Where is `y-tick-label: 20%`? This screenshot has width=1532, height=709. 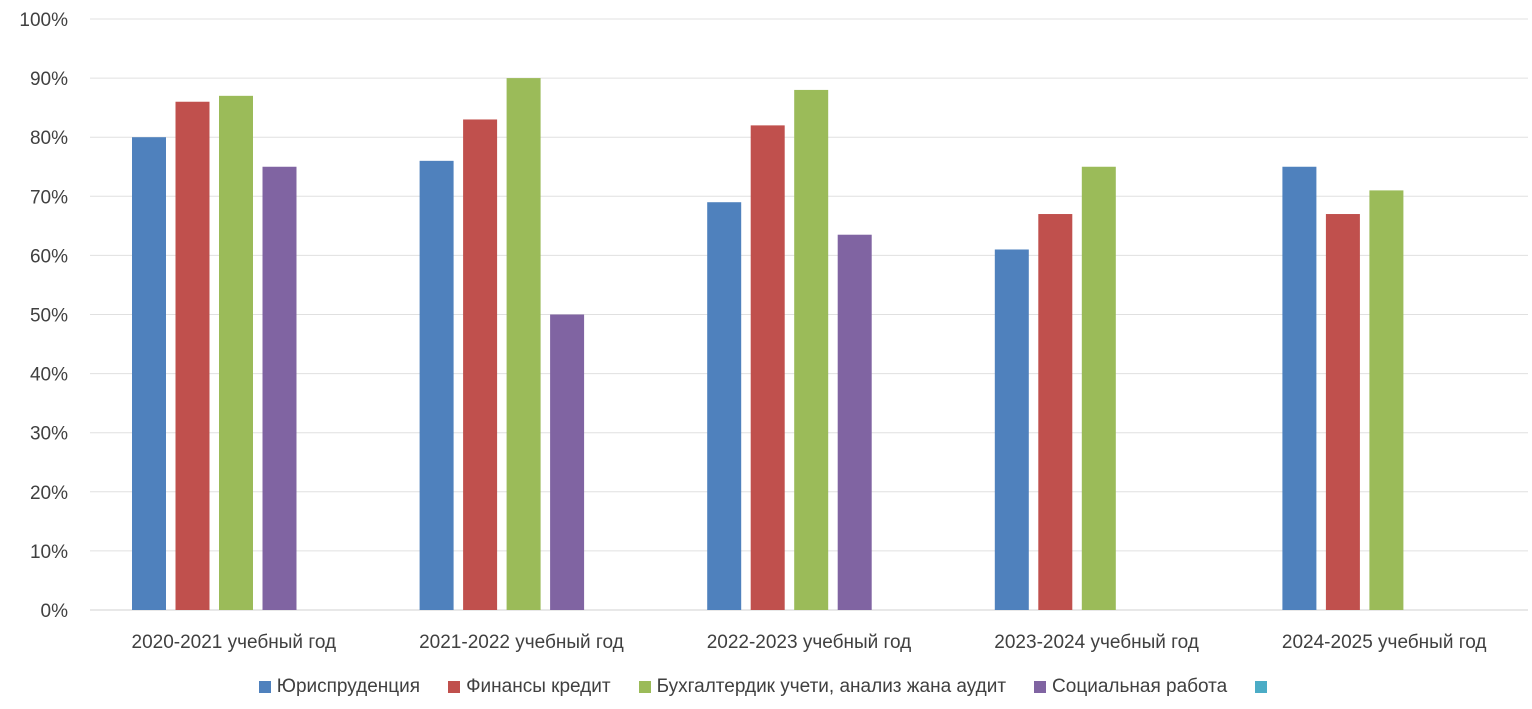 y-tick-label: 20% is located at coordinates (49, 493).